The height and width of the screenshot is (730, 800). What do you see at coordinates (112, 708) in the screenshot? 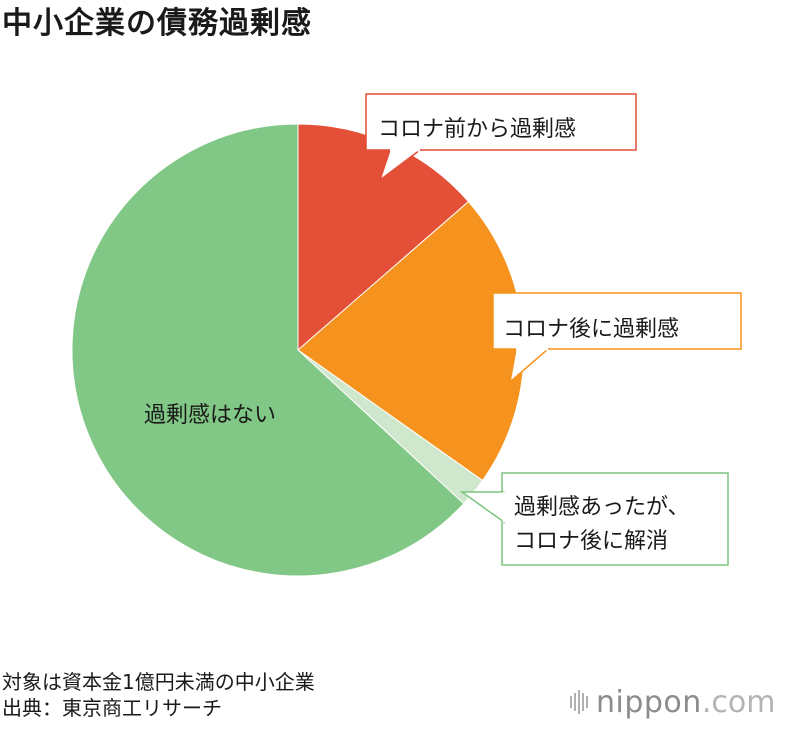
I see `source-note: 出典：東京商工リサーチ` at bounding box center [112, 708].